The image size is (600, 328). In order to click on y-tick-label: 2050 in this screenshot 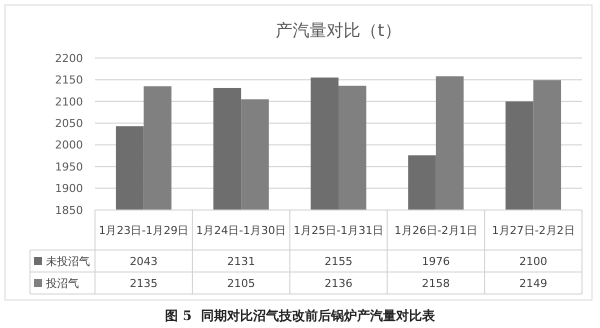, I will do `click(69, 123)`.